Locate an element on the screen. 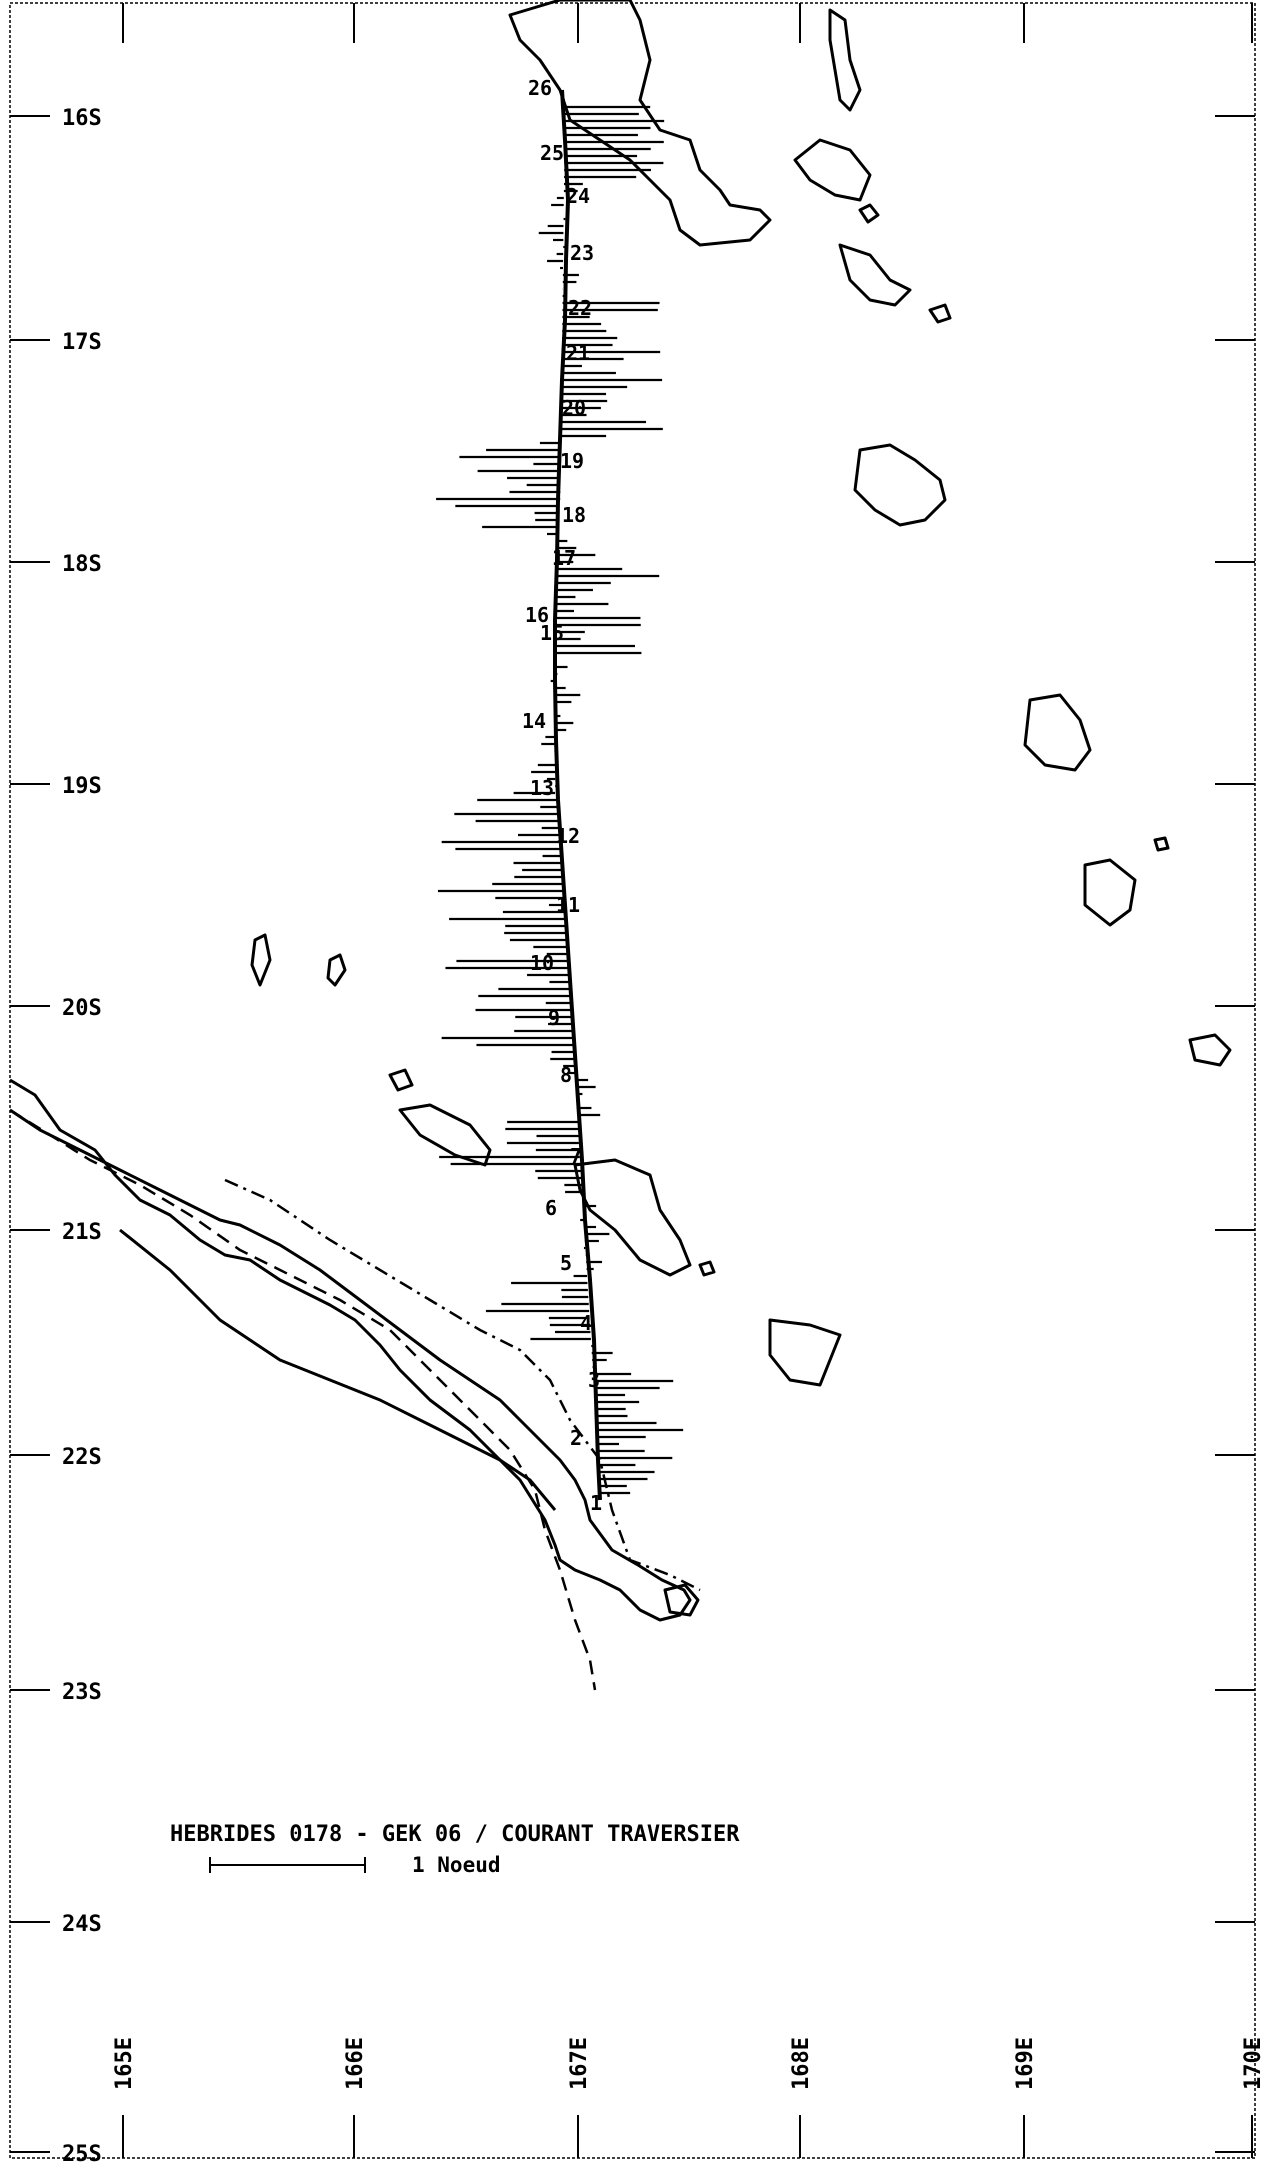 This screenshot has height=2163, width=1270. station-label: 23 is located at coordinates (582, 253).